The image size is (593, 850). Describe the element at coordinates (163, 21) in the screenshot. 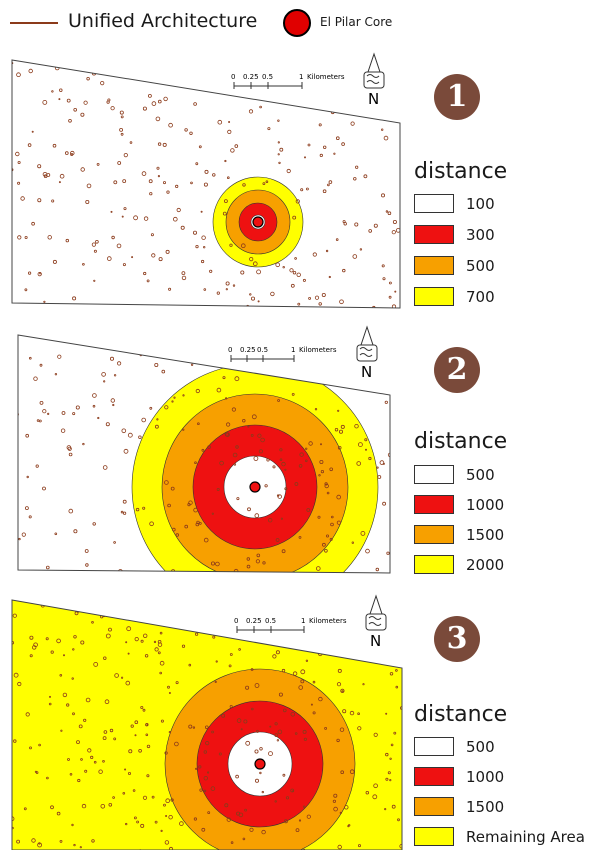

I see `unified-architecture-label: Unified Architecture` at that location.